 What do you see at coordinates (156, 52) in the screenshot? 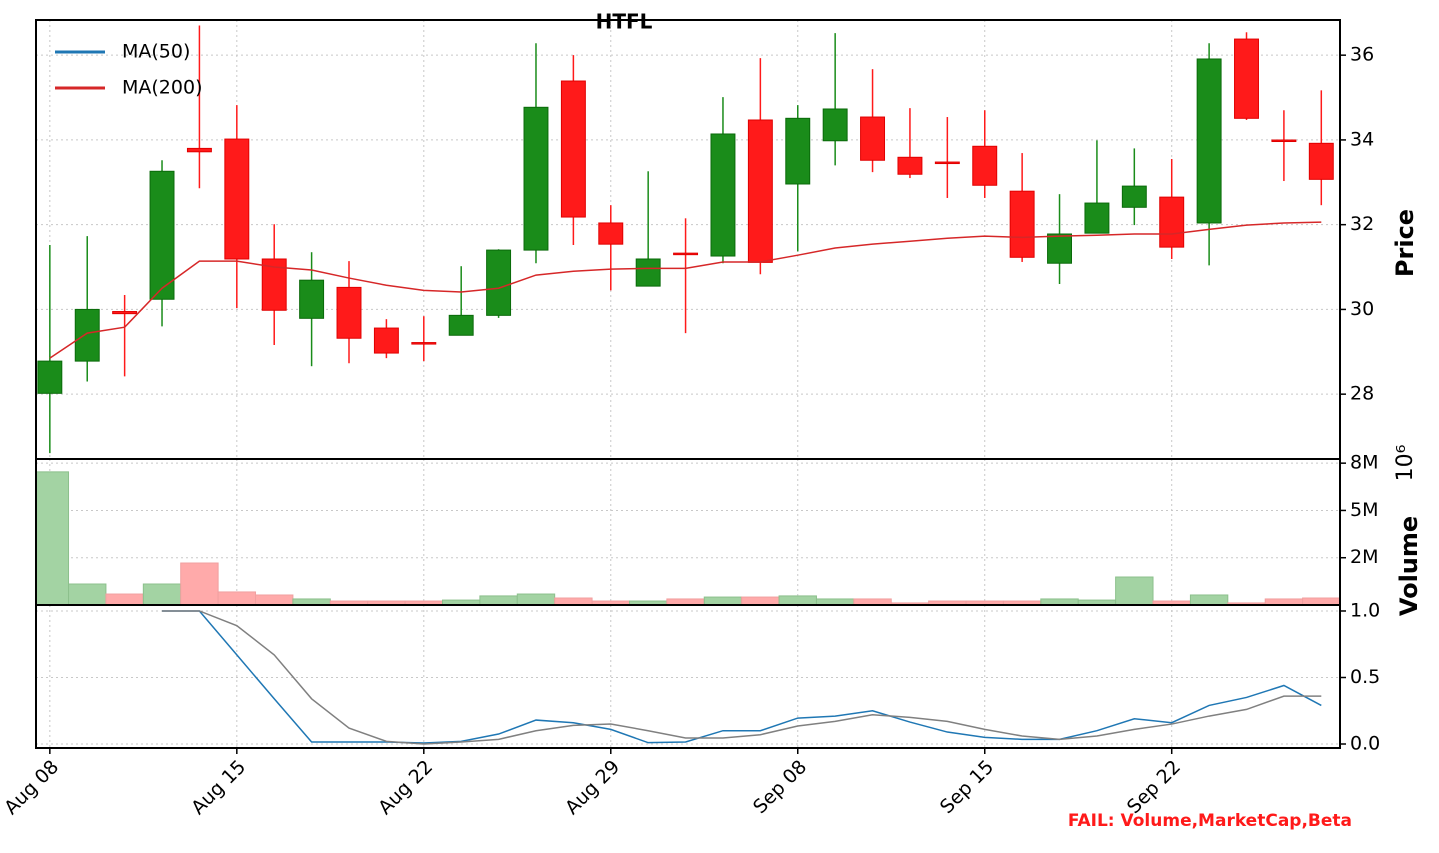
I see `legend-label: MA(50)` at bounding box center [156, 52].